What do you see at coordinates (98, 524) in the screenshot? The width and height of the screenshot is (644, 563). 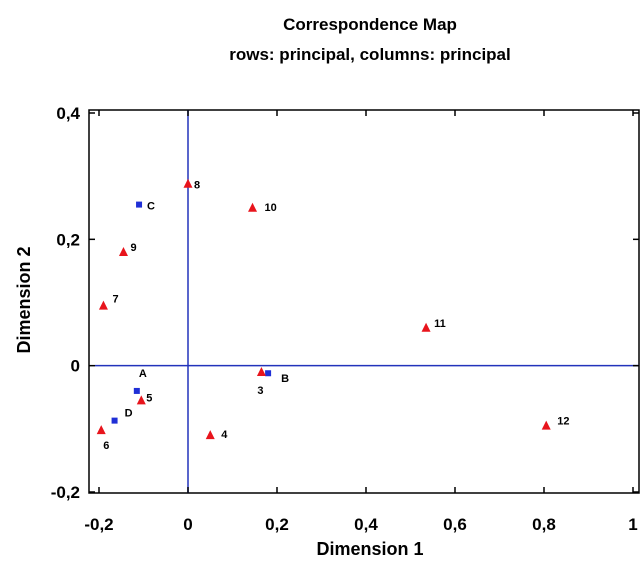 I see `x-tick-label: -0,2` at bounding box center [98, 524].